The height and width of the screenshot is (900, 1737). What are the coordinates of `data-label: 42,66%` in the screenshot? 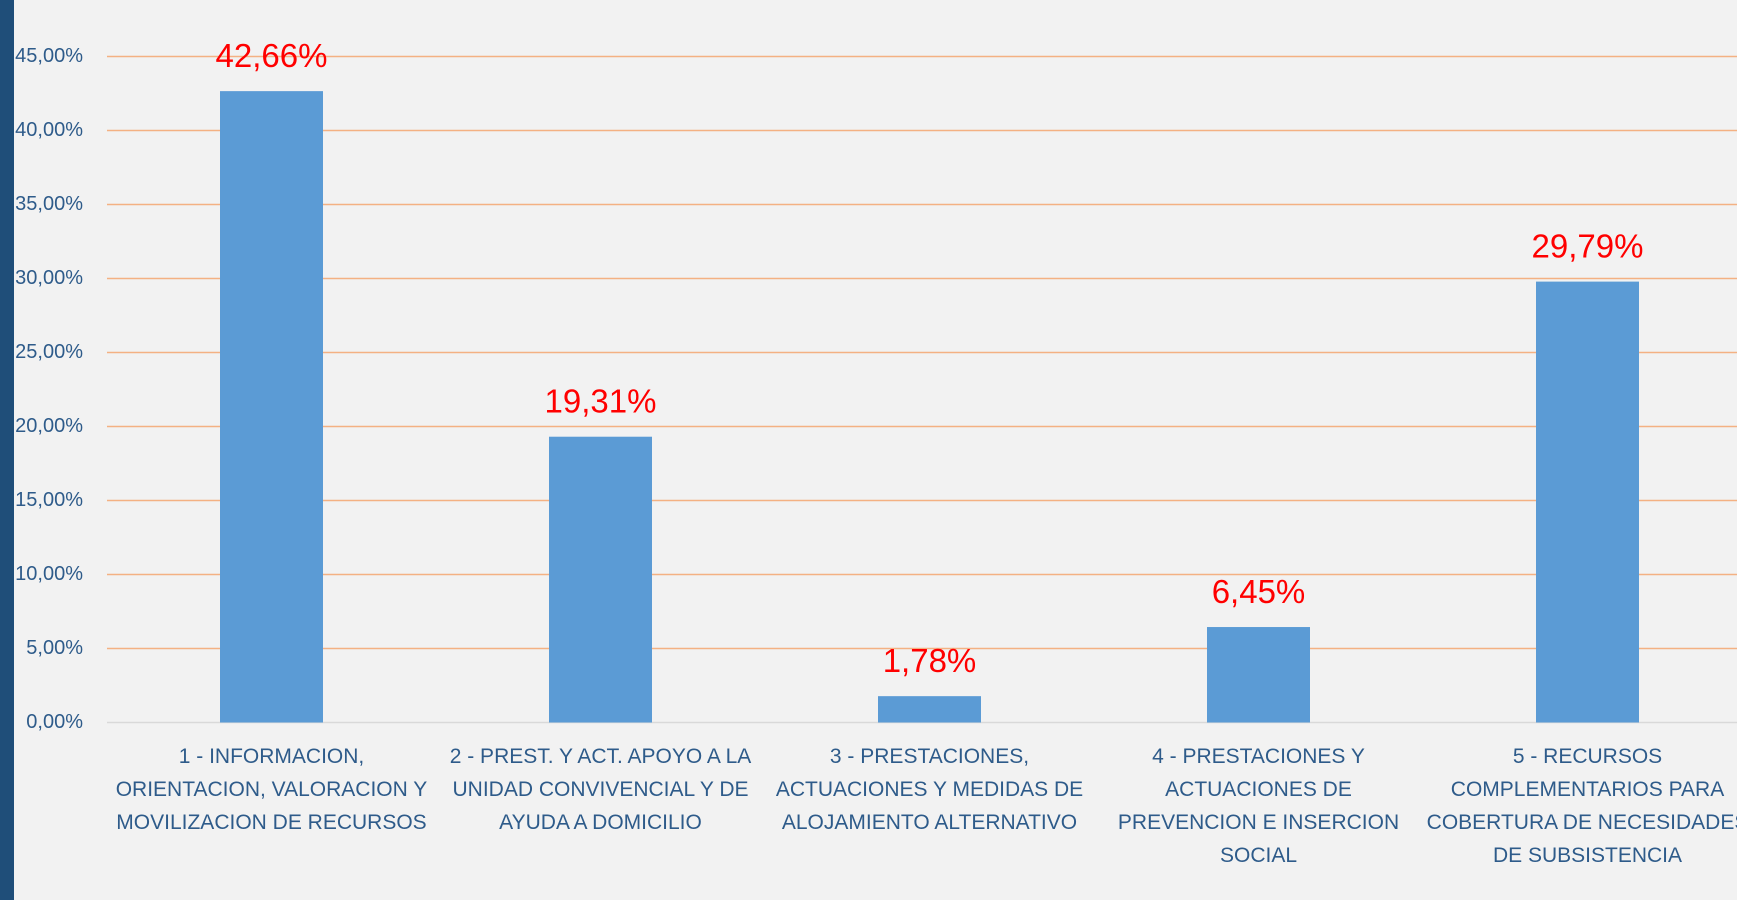 It's located at (272, 55).